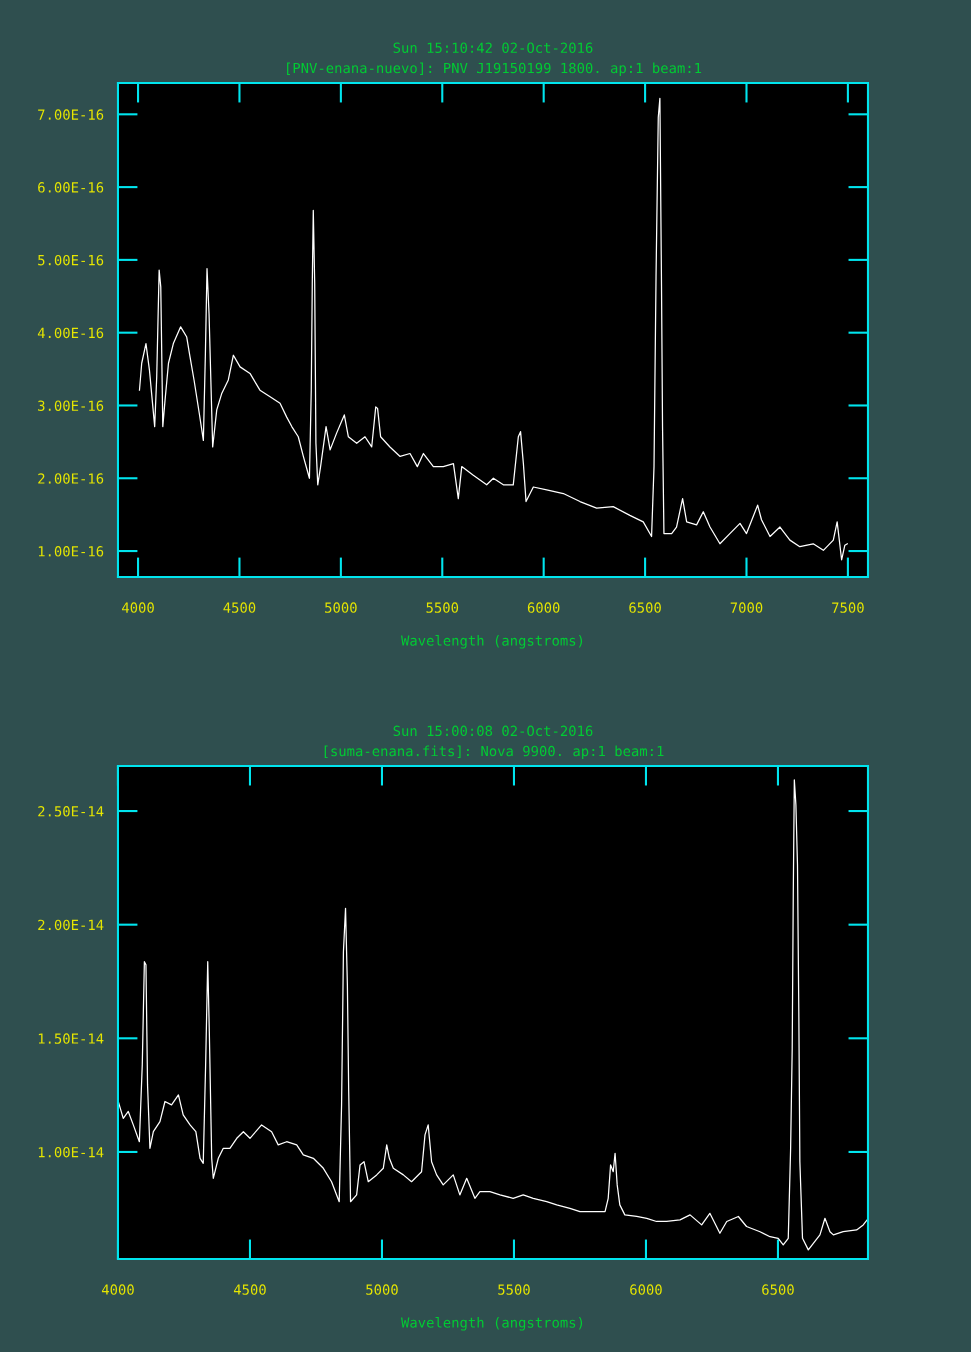 Image resolution: width=971 pixels, height=1352 pixels. I want to click on y-tick-label: 6.00E-16, so click(71, 187).